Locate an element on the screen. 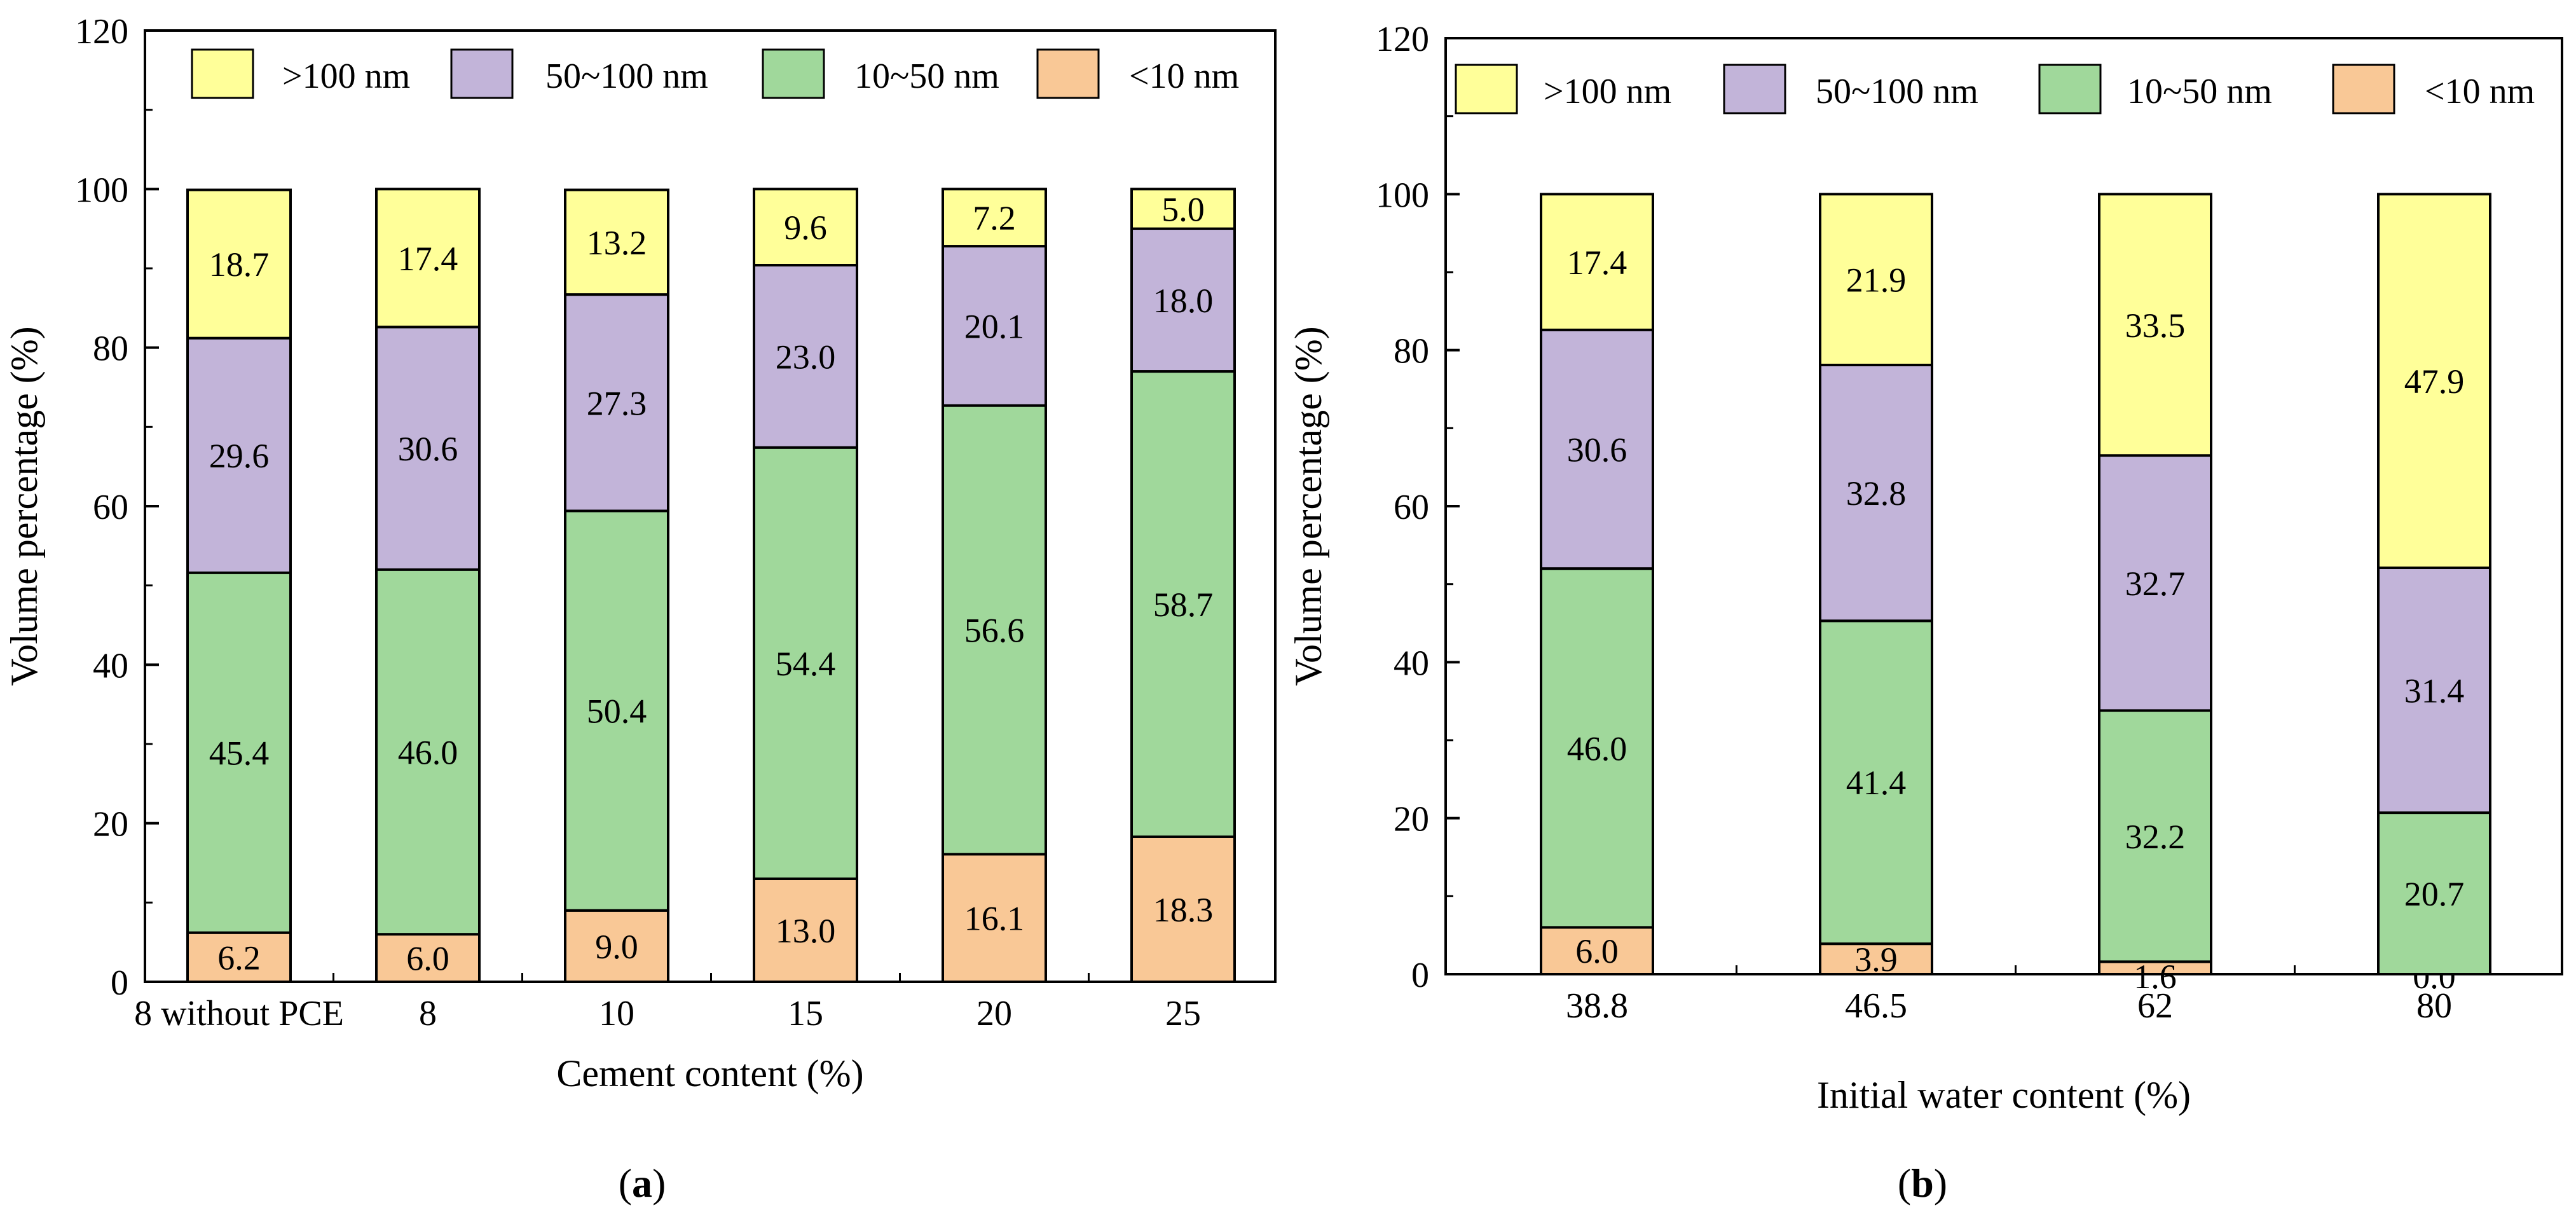 This screenshot has width=2576, height=1226. y-tick-label-b-0: 0 is located at coordinates (1420, 975).